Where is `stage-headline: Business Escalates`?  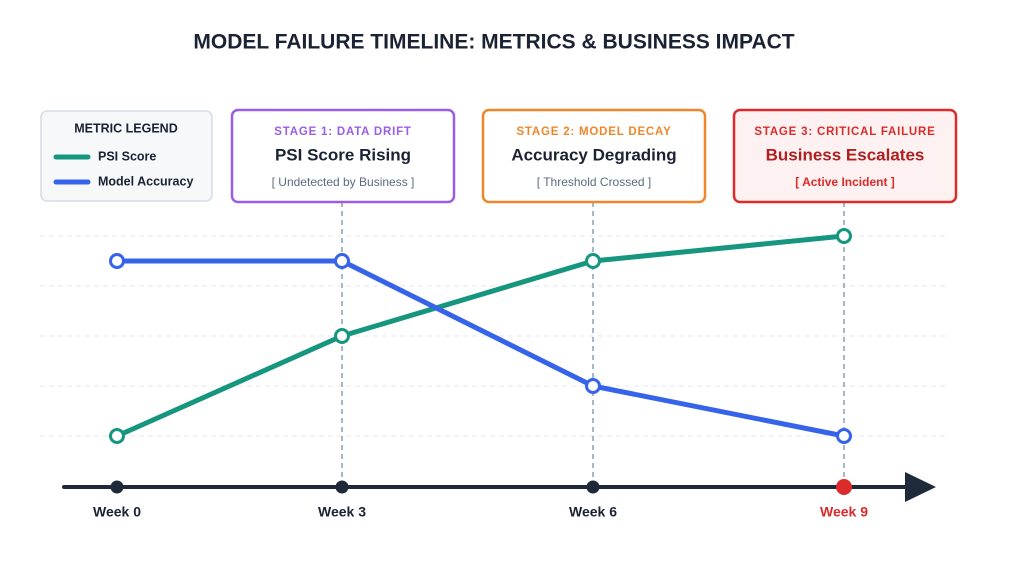
stage-headline: Business Escalates is located at coordinates (845, 154).